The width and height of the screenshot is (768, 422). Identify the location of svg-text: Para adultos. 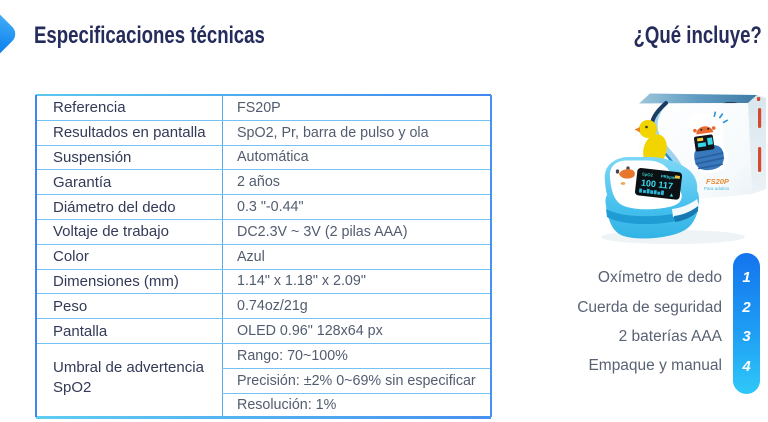
(717, 188).